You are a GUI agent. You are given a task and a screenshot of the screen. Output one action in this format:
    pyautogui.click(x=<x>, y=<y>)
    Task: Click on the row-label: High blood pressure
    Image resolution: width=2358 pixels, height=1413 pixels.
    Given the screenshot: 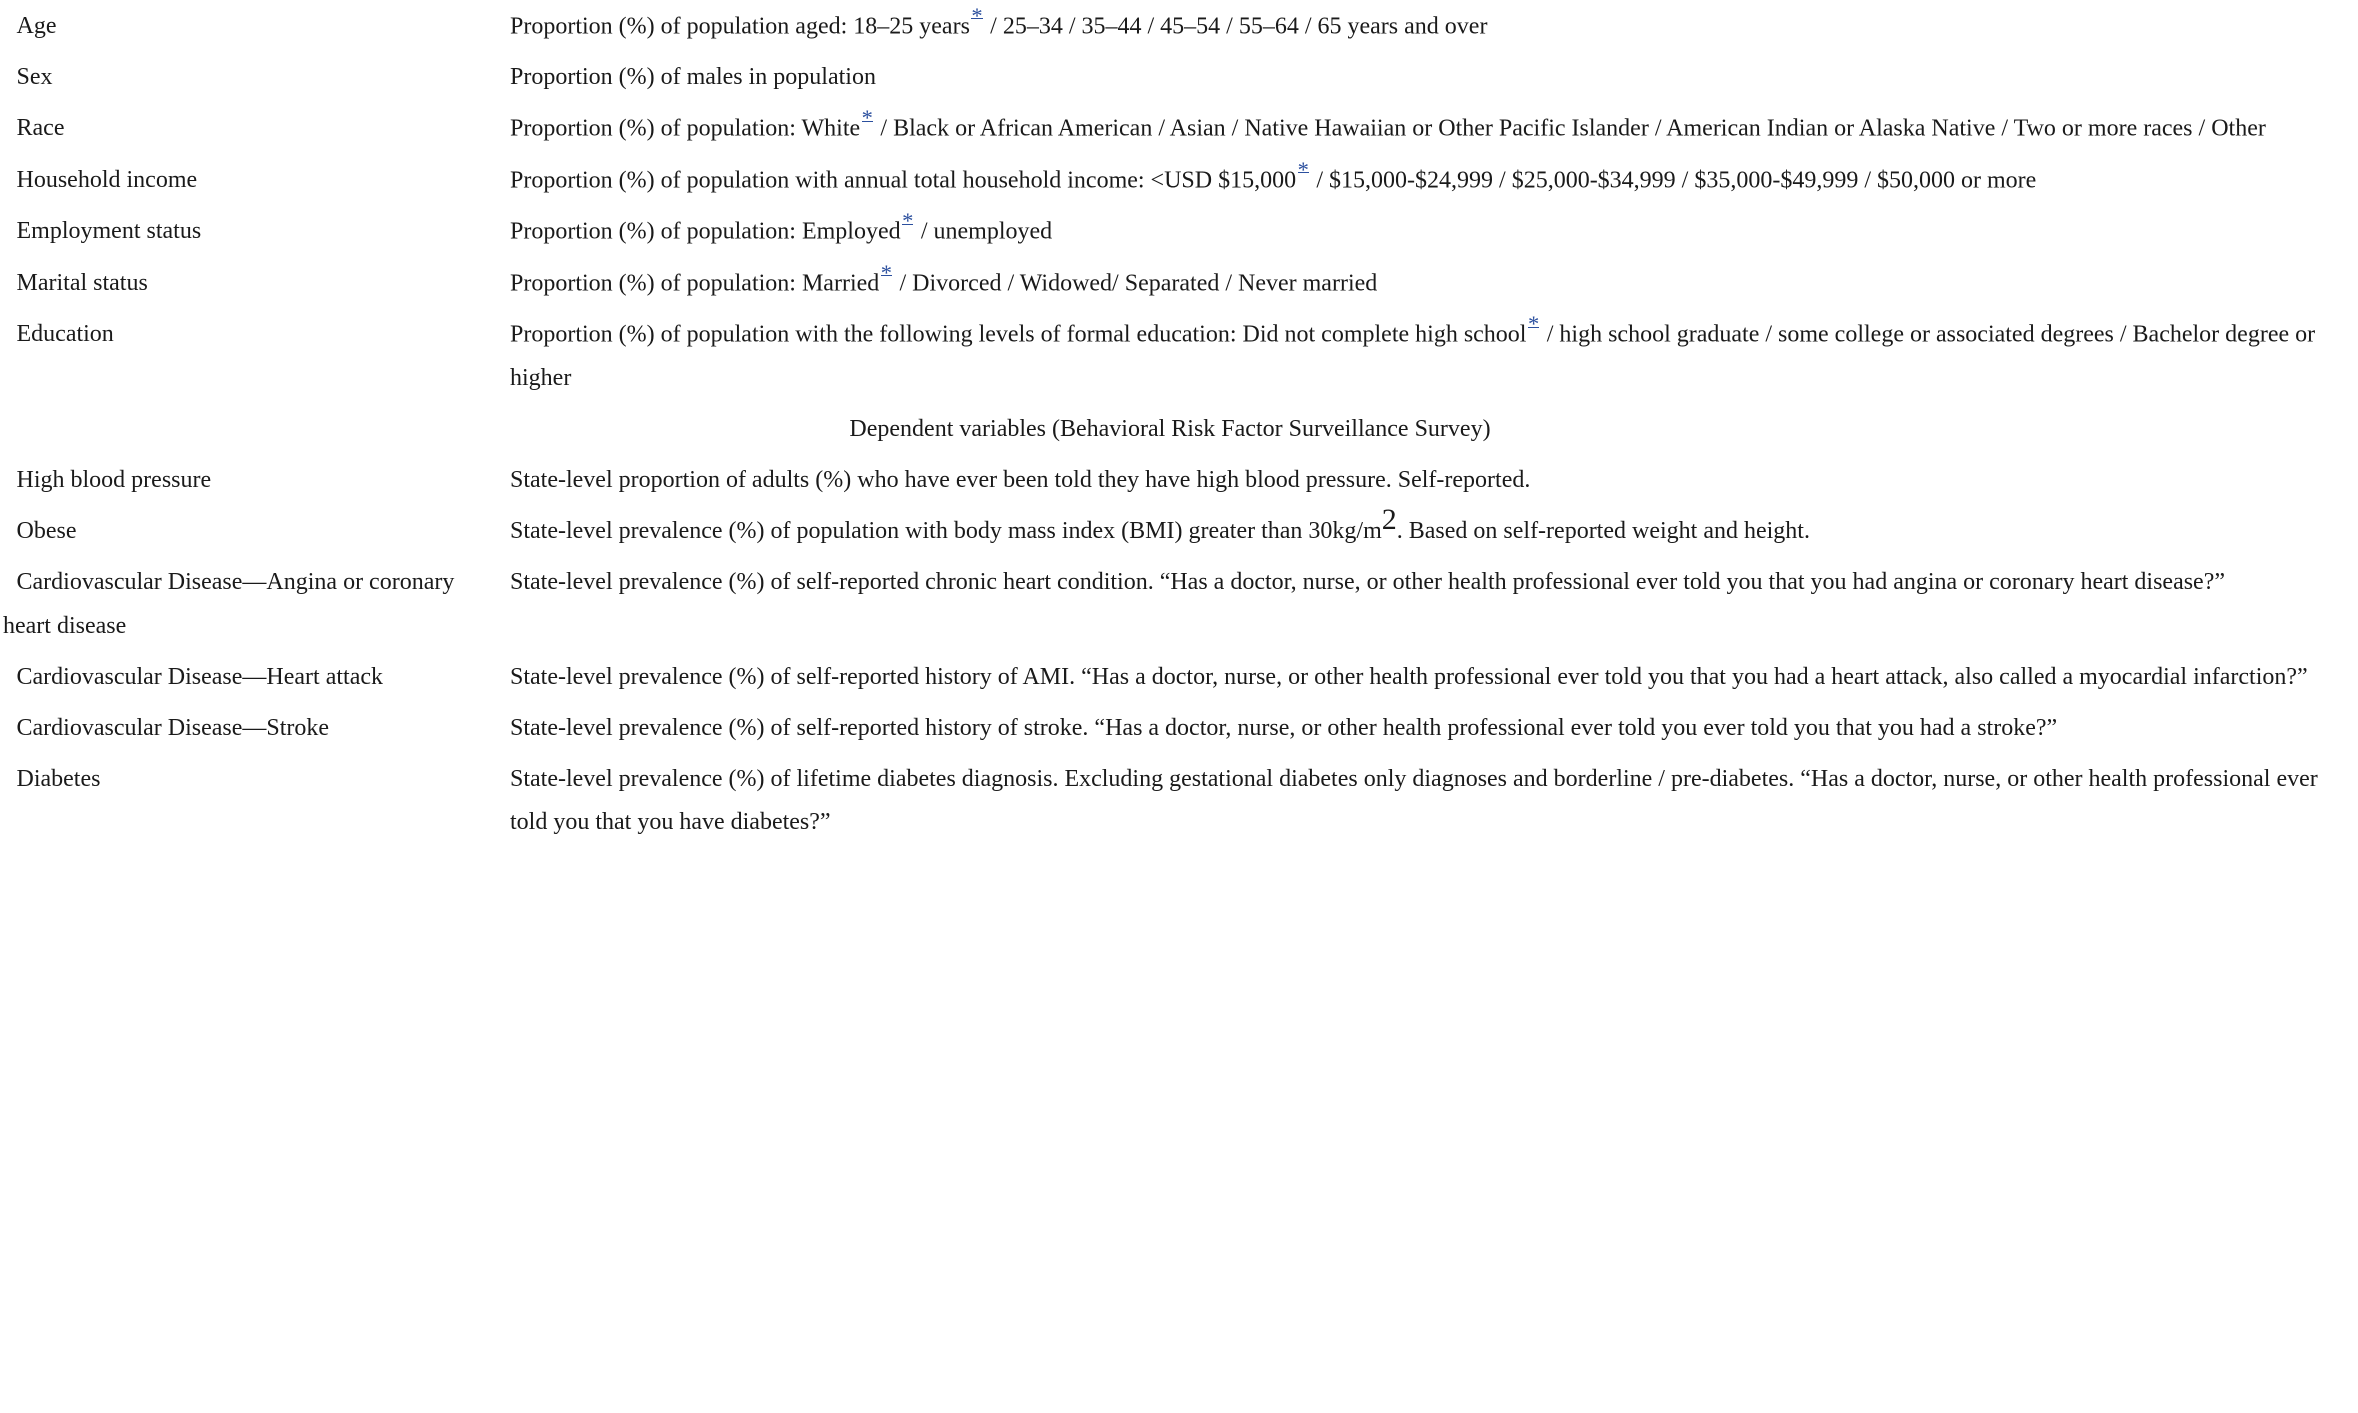 What is the action you would take?
    pyautogui.click(x=114, y=480)
    